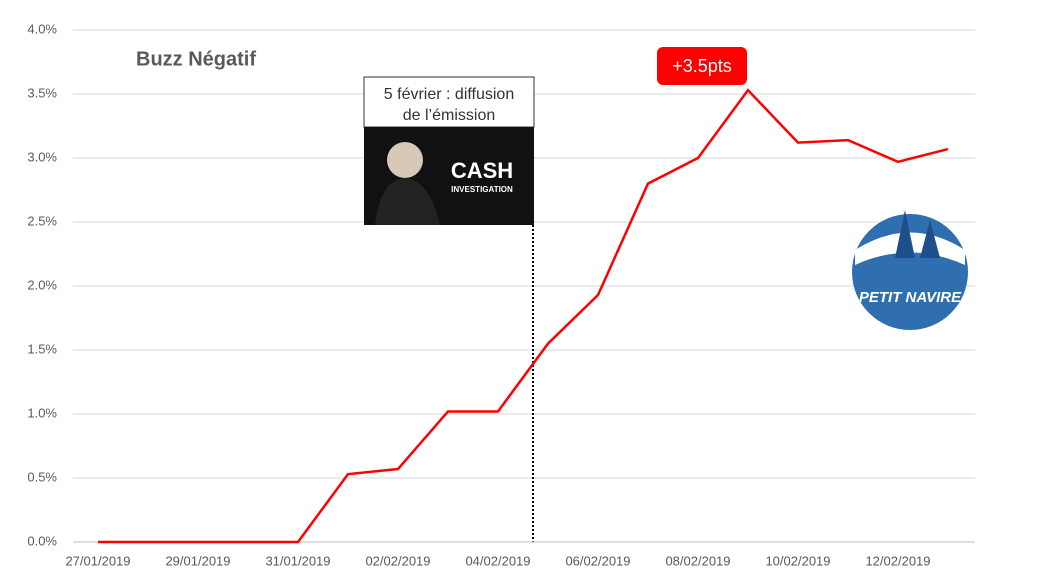 The width and height of the screenshot is (1041, 585). What do you see at coordinates (42, 348) in the screenshot?
I see `y-tick-label: 1.5%` at bounding box center [42, 348].